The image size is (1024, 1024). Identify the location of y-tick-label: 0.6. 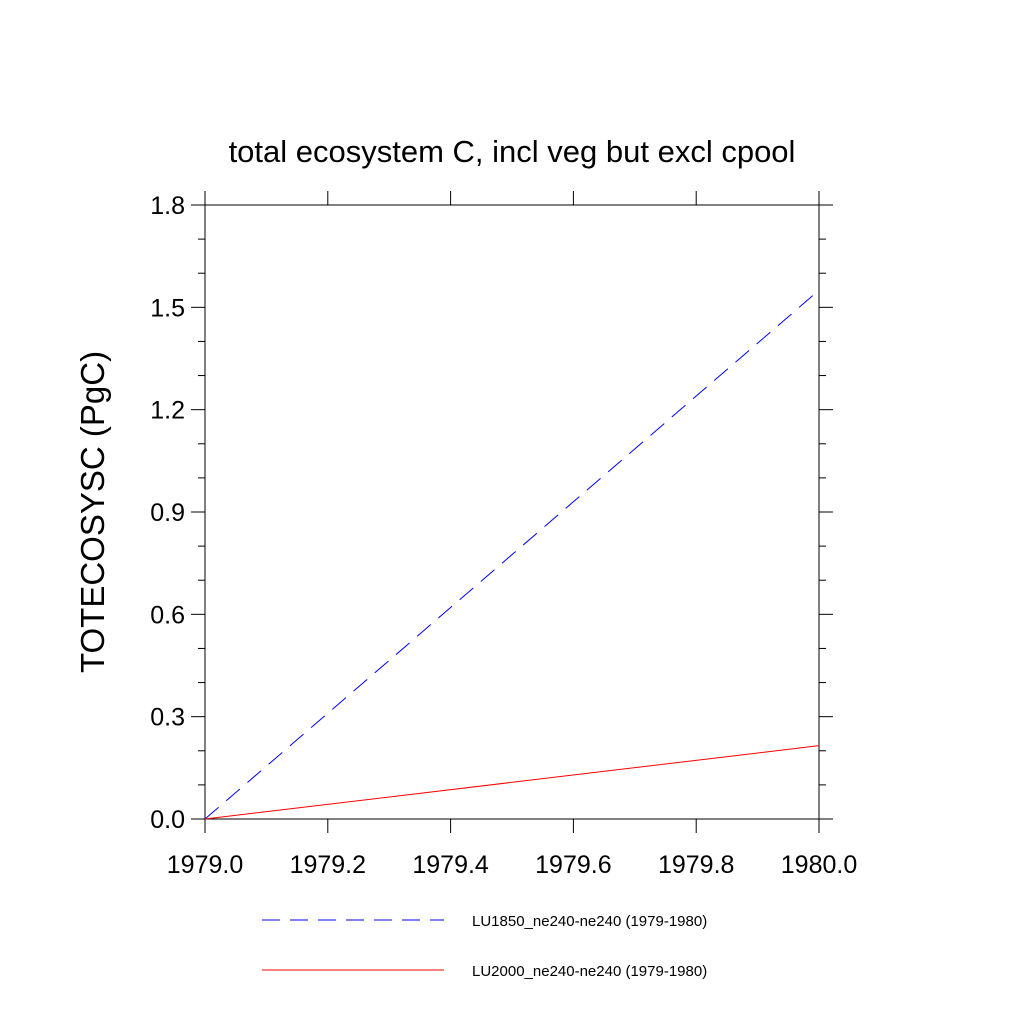
(167, 615).